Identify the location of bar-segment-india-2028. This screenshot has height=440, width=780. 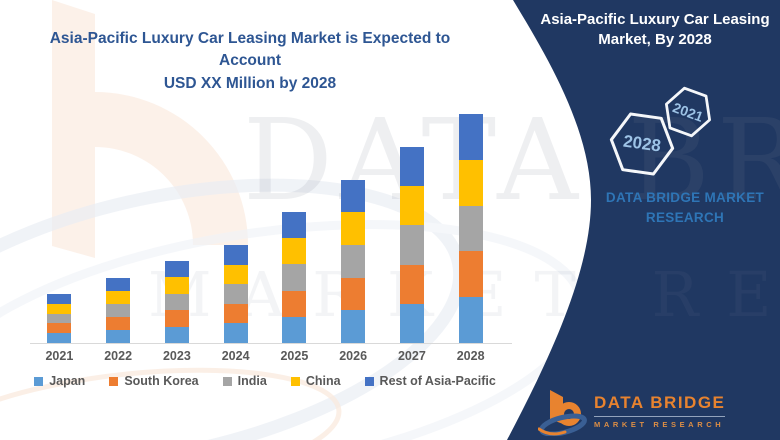
(470, 228).